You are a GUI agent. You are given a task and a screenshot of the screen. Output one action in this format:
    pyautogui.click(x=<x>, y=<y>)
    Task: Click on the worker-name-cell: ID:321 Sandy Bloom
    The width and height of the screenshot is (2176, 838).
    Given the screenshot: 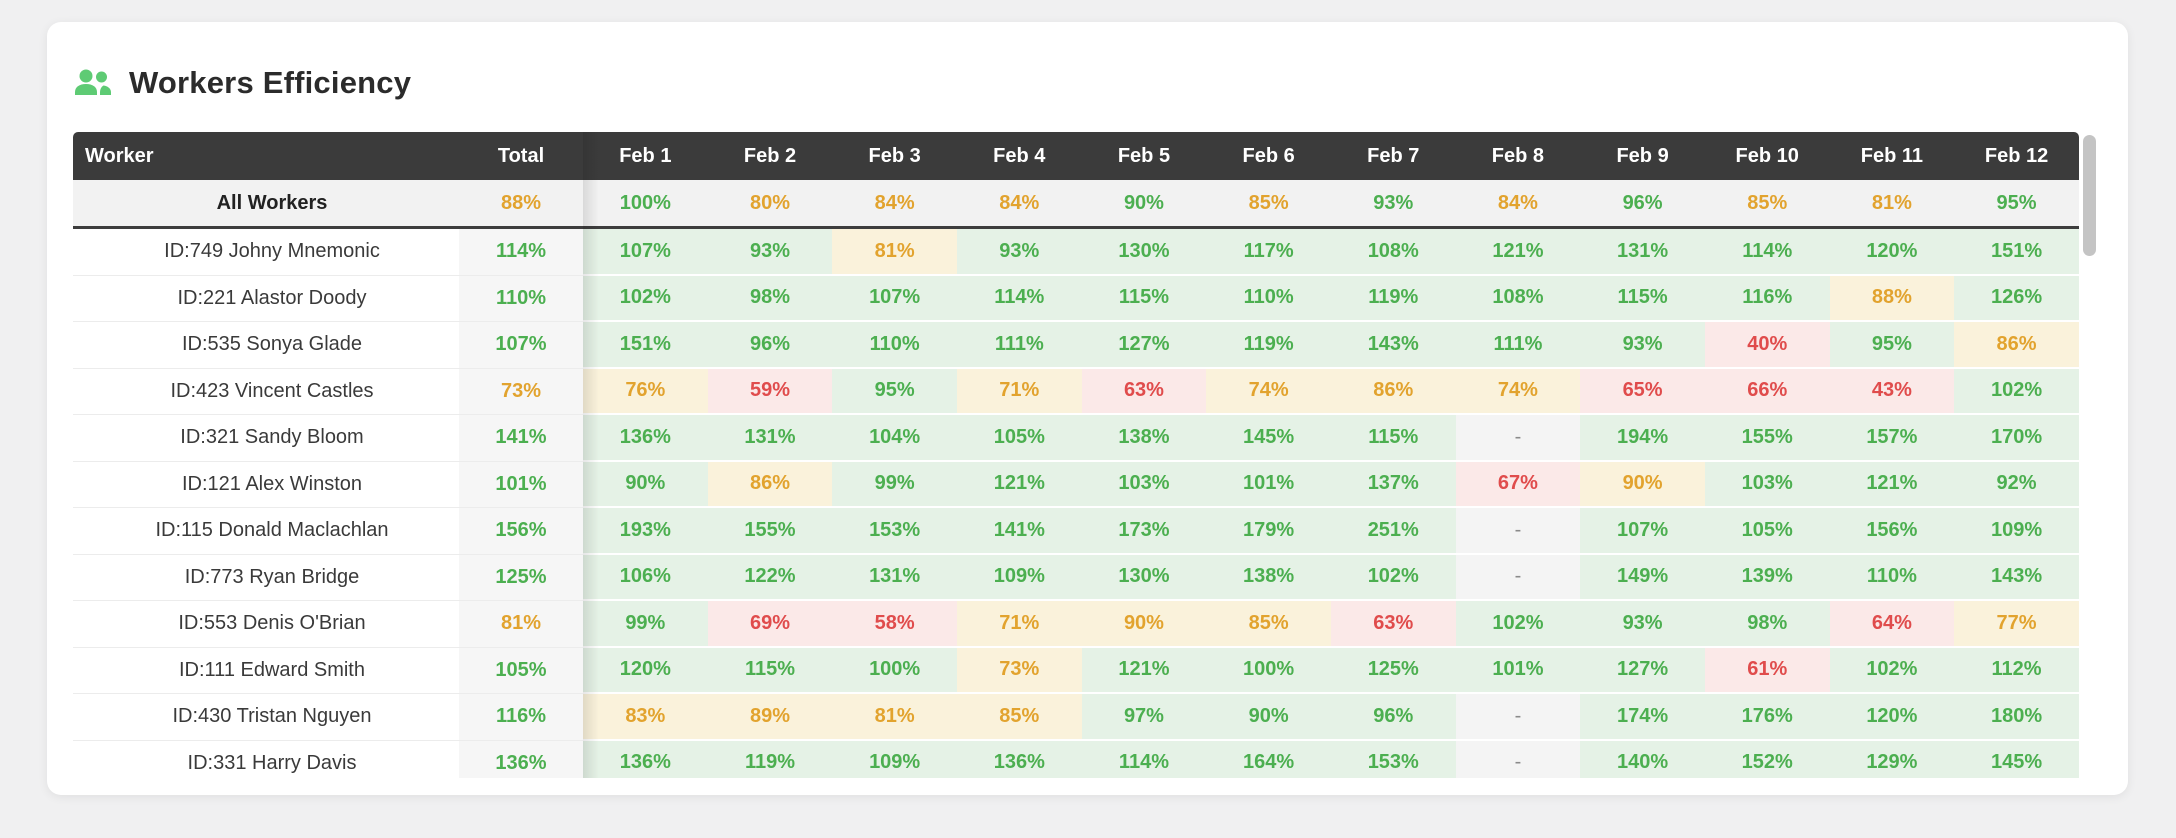 What is the action you would take?
    pyautogui.click(x=266, y=438)
    